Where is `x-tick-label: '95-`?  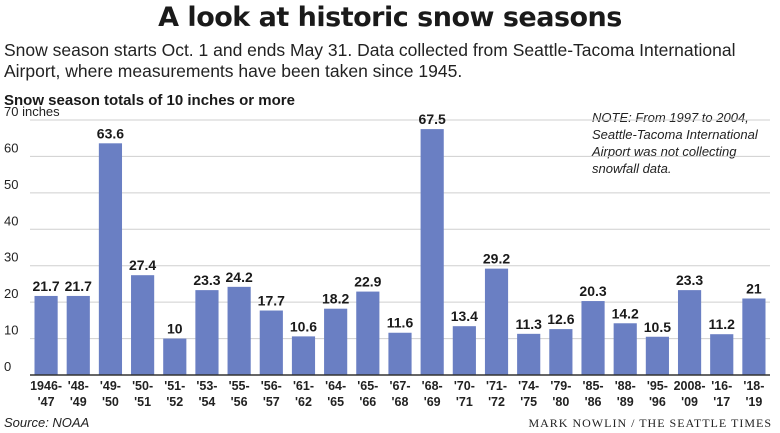
x-tick-label: '95- is located at coordinates (657, 386).